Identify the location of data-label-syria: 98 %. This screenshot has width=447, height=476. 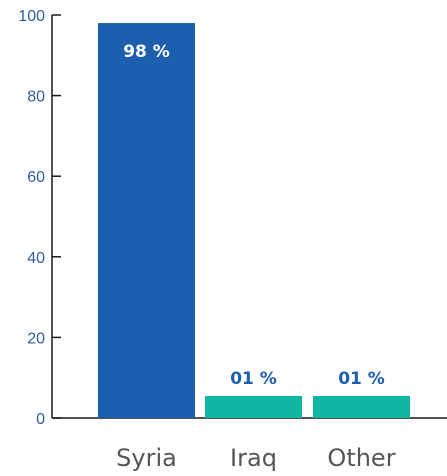
(146, 52).